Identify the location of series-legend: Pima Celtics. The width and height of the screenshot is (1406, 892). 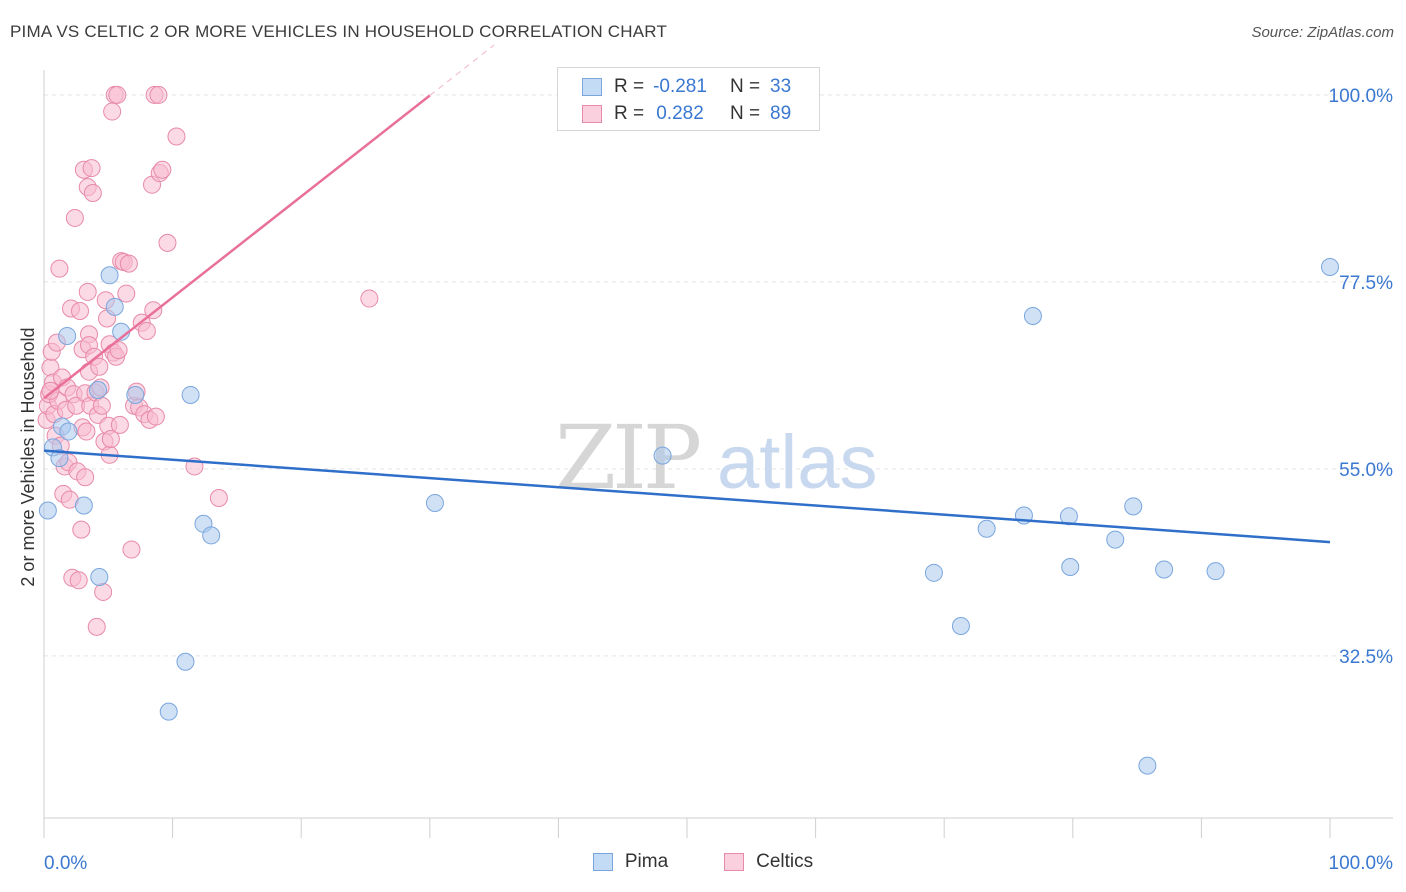
(703, 862).